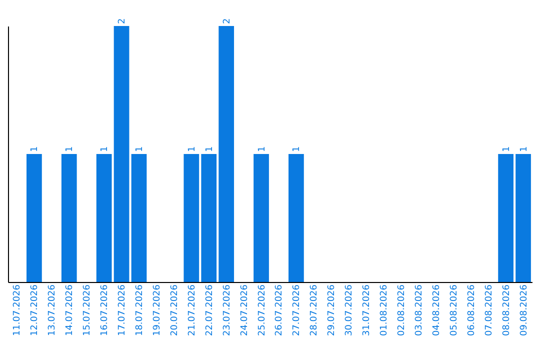  I want to click on x-tick-label: 14.07.2026, so click(70, 310).